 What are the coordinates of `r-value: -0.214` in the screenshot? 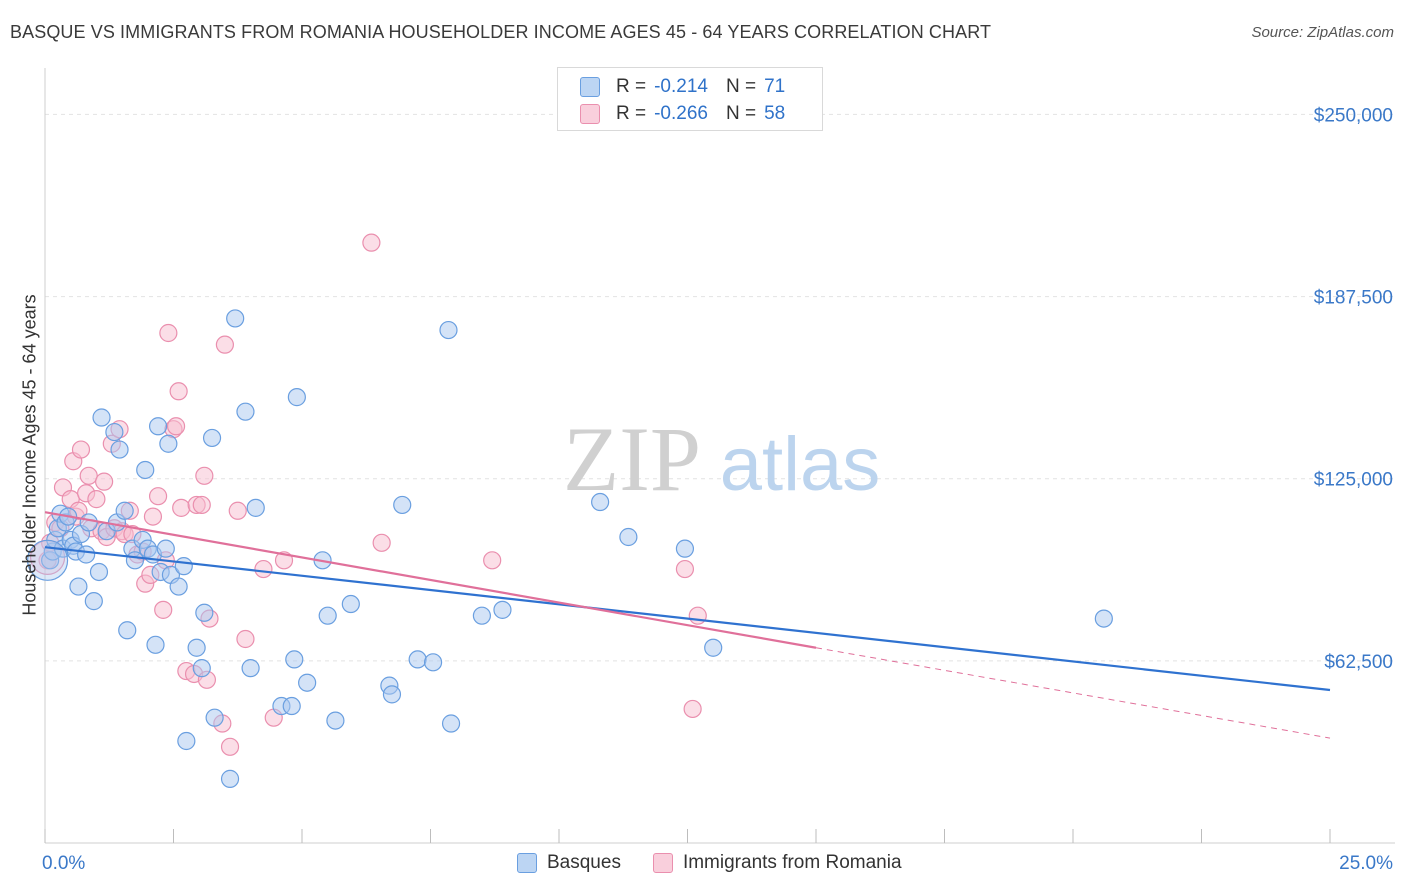 It's located at (681, 86).